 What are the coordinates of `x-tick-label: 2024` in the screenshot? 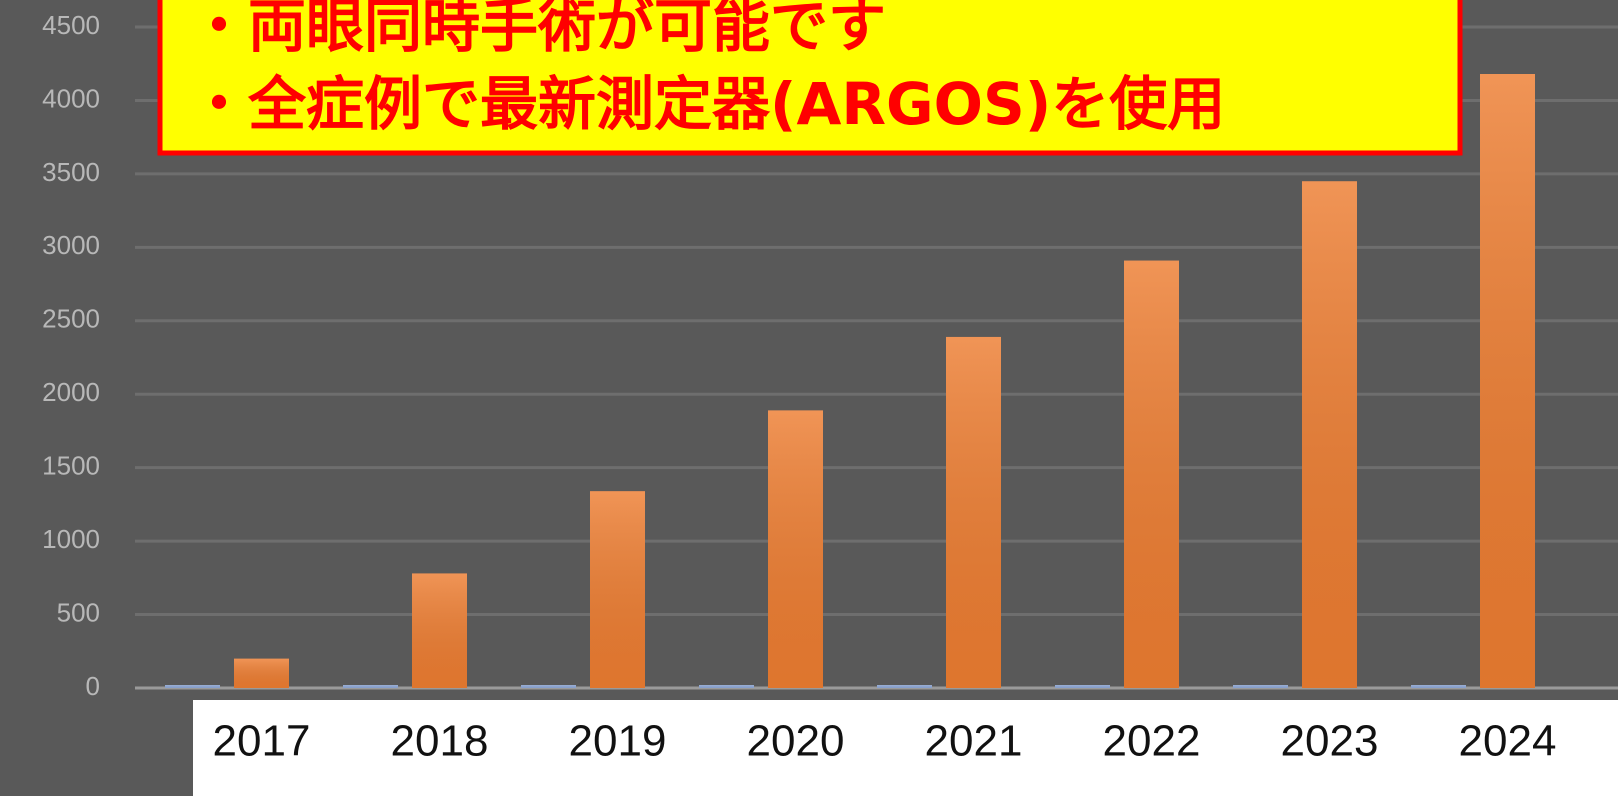 It's located at (1508, 741).